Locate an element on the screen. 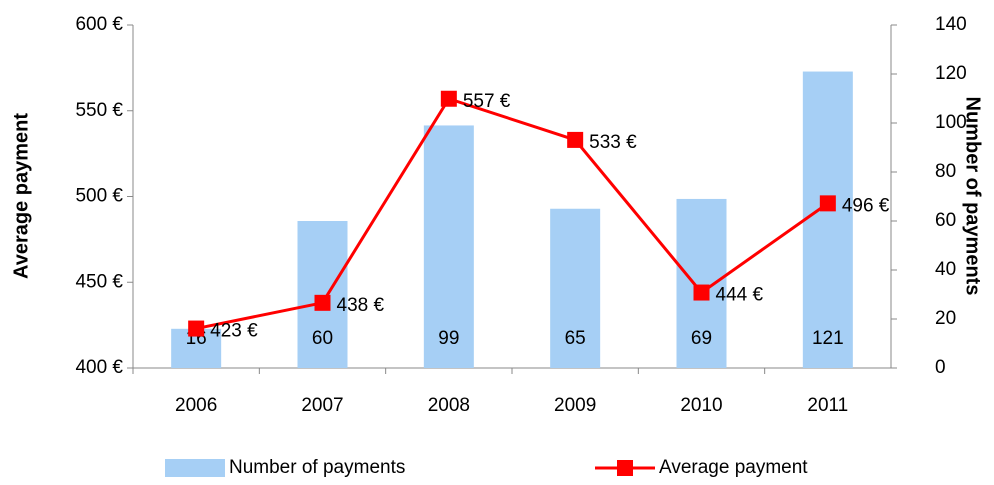 The width and height of the screenshot is (994, 485). bar-value-label: 121 is located at coordinates (828, 338).